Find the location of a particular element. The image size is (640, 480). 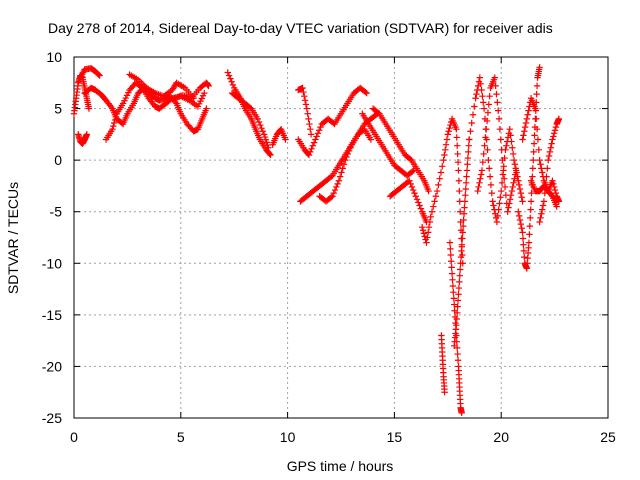

y-tick-label: 10 is located at coordinates (54, 57).